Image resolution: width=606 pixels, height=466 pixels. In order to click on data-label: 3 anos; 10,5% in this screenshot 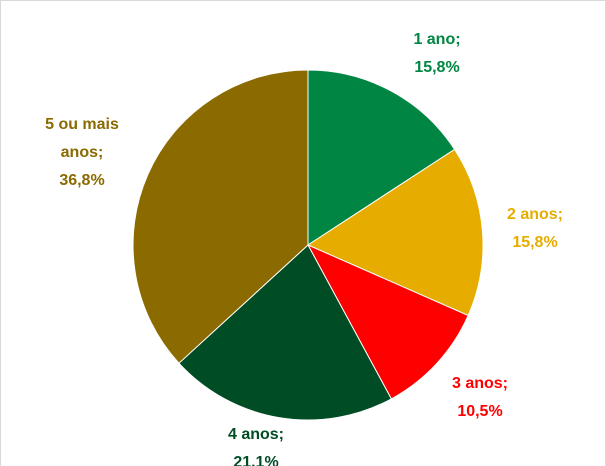, I will do `click(480, 398)`.